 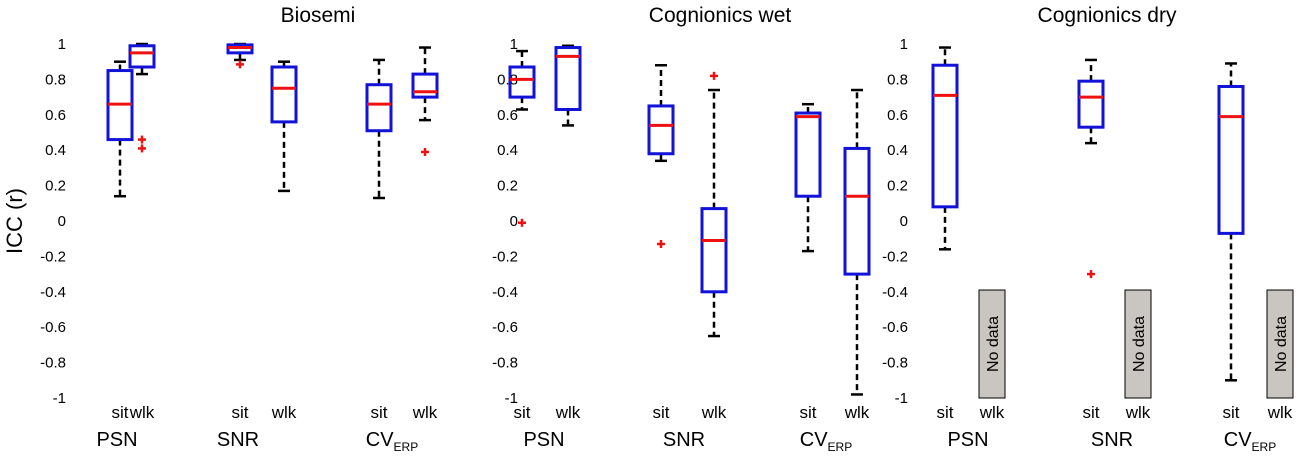 I want to click on group-snr: sit wlk SNR, so click(x=257, y=246).